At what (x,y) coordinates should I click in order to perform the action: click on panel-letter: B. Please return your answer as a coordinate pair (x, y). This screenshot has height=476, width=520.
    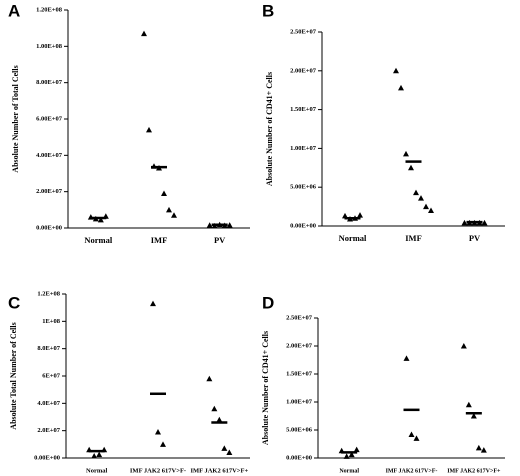
    Looking at the image, I should click on (268, 10).